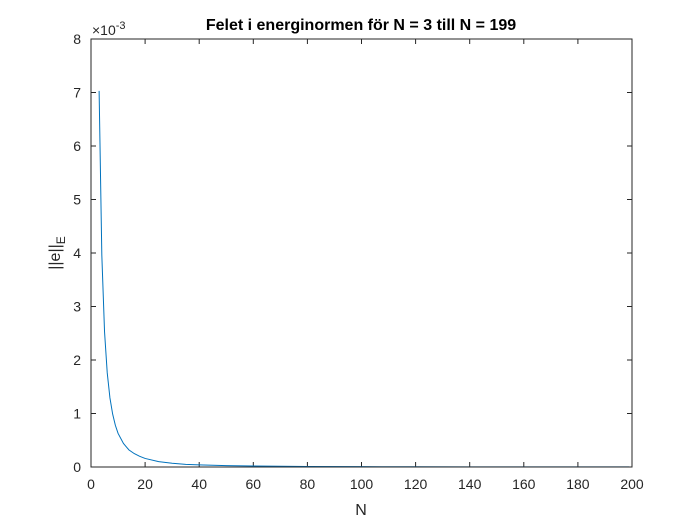 This screenshot has height=525, width=700. Describe the element at coordinates (362, 484) in the screenshot. I see `x-tick-label: 100` at that location.